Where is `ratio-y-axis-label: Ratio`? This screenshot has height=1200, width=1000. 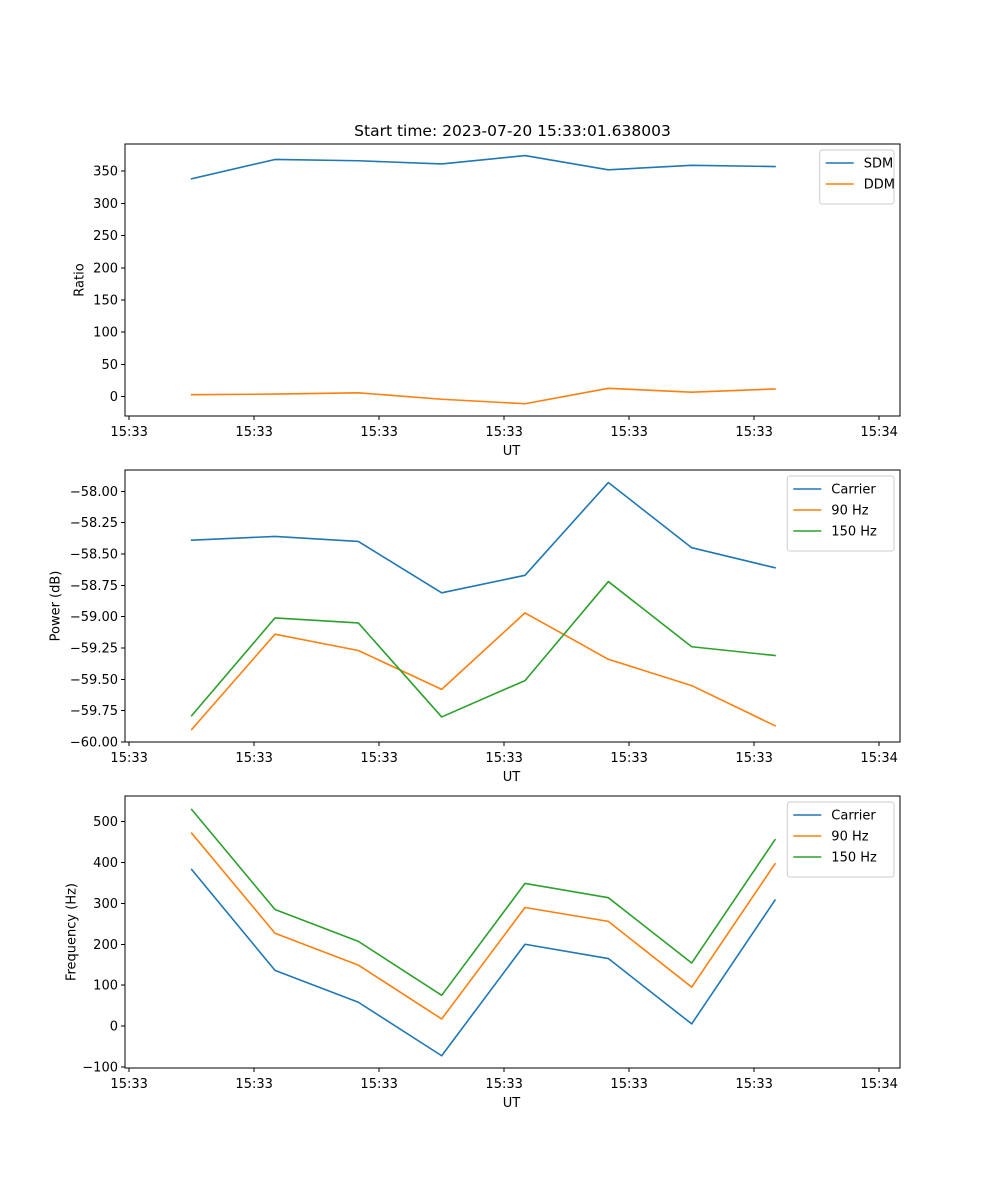 ratio-y-axis-label: Ratio is located at coordinates (80, 279).